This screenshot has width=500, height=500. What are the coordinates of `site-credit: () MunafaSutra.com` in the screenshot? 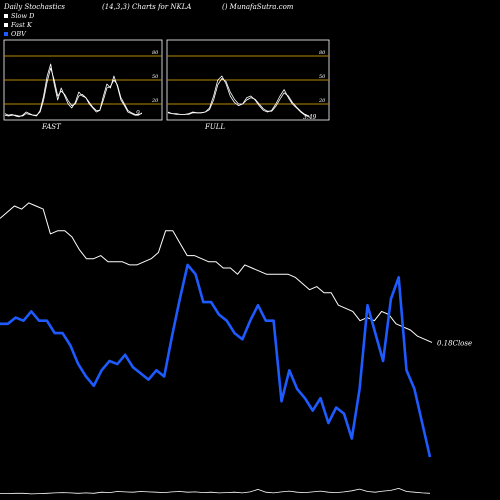 It's located at (258, 7).